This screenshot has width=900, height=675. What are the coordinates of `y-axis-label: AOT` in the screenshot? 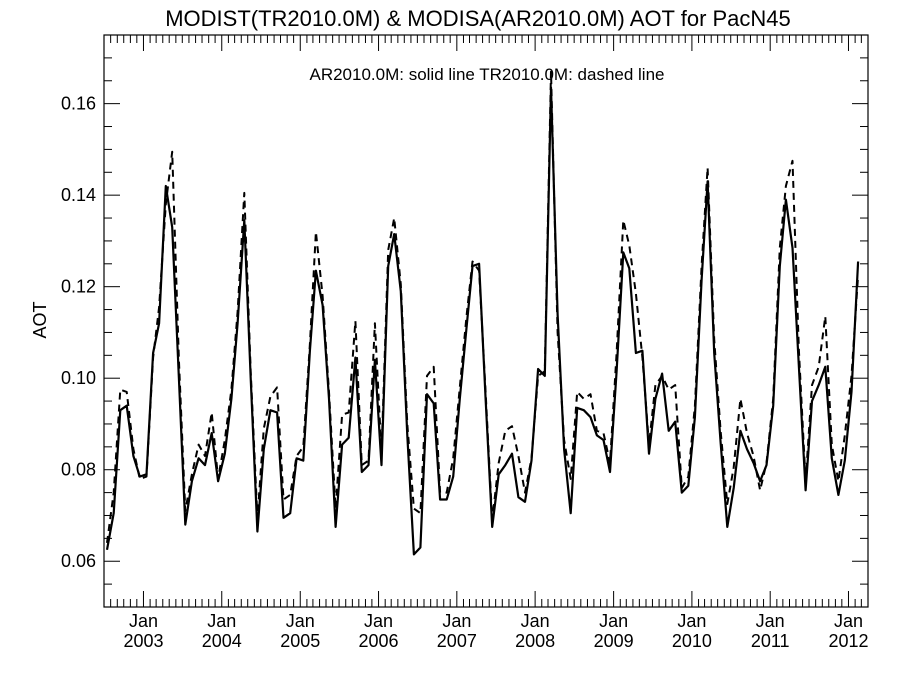 It's located at (40, 319).